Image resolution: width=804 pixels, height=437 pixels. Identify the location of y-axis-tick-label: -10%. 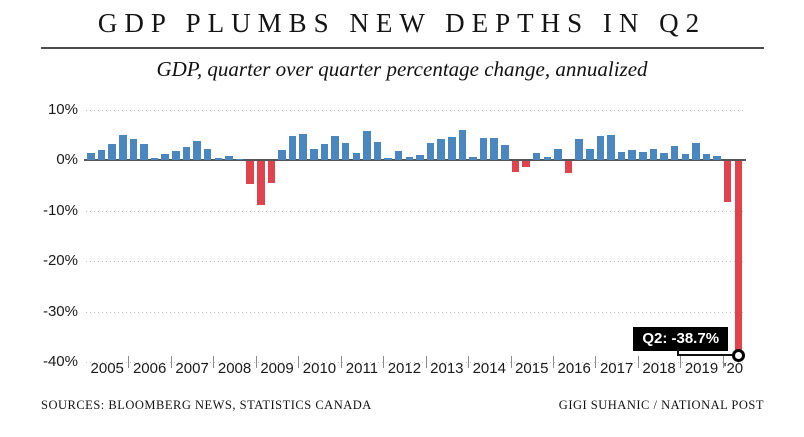
(60, 210).